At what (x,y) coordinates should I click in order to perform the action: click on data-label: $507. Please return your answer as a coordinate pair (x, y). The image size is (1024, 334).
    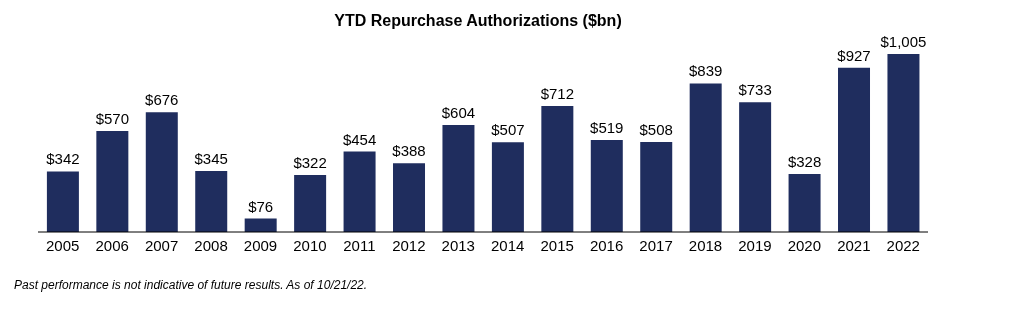
    Looking at the image, I should click on (508, 130).